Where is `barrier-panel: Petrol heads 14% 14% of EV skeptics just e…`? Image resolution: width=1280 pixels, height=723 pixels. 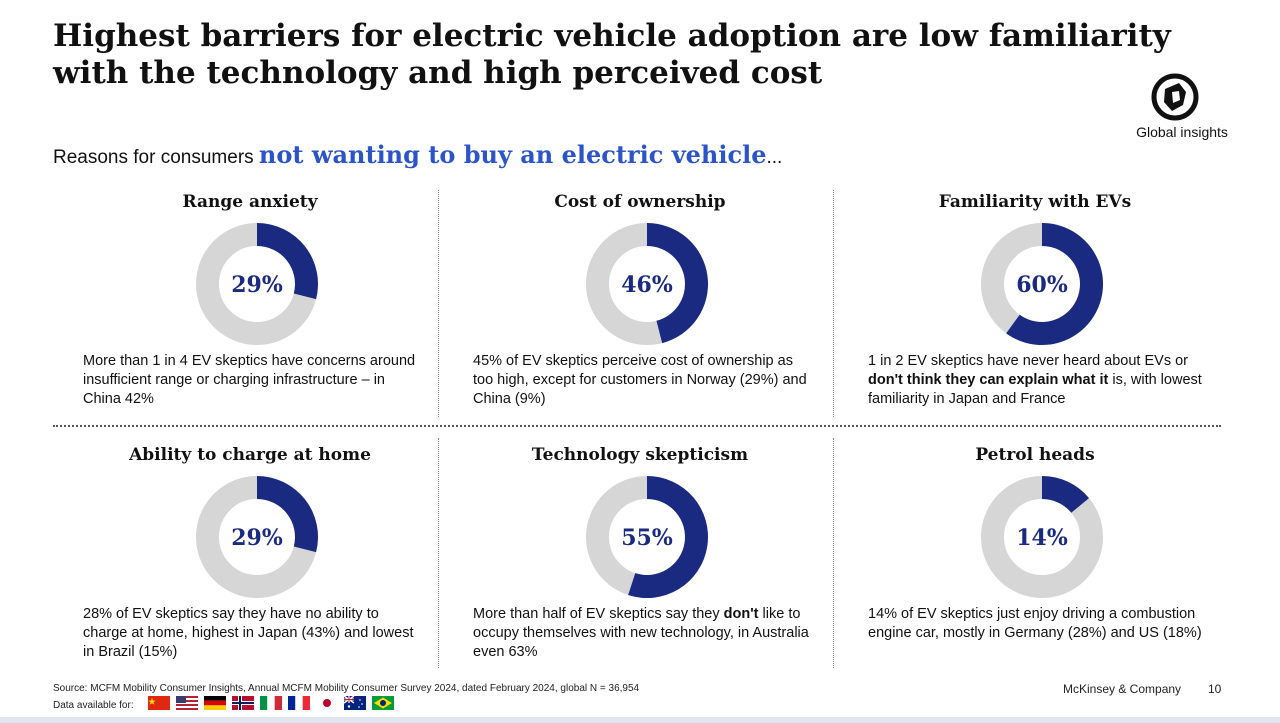 barrier-panel: Petrol heads 14% 14% of EV skeptics just e… is located at coordinates (1035, 565).